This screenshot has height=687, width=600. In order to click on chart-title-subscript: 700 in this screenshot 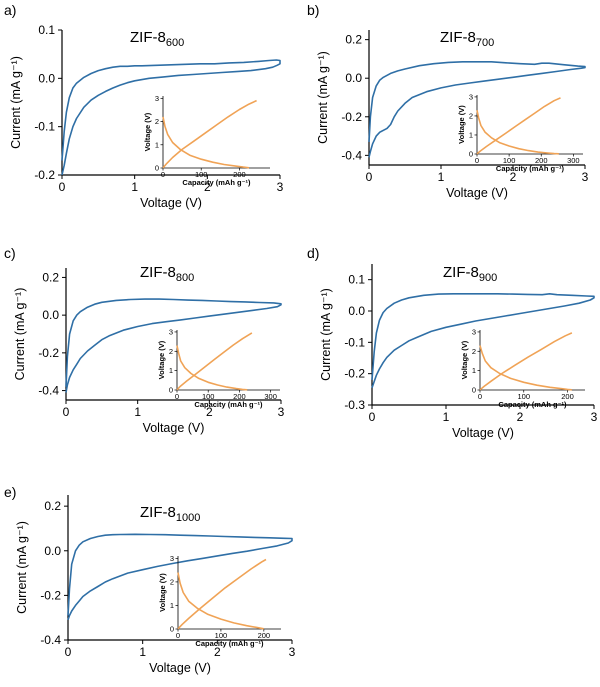, I will do `click(485, 43)`.